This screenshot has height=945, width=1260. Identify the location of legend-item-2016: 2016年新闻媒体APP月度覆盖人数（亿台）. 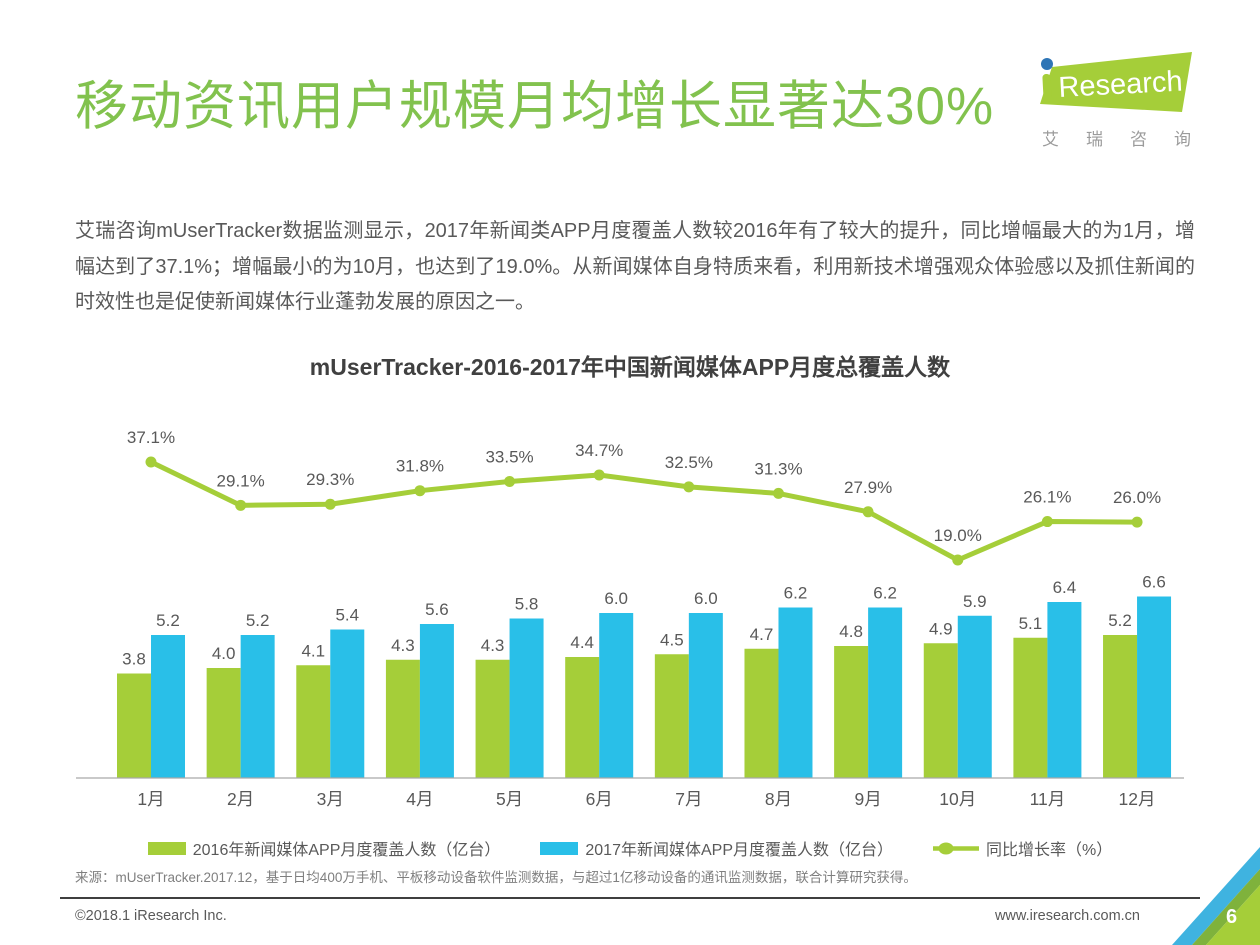
(324, 848).